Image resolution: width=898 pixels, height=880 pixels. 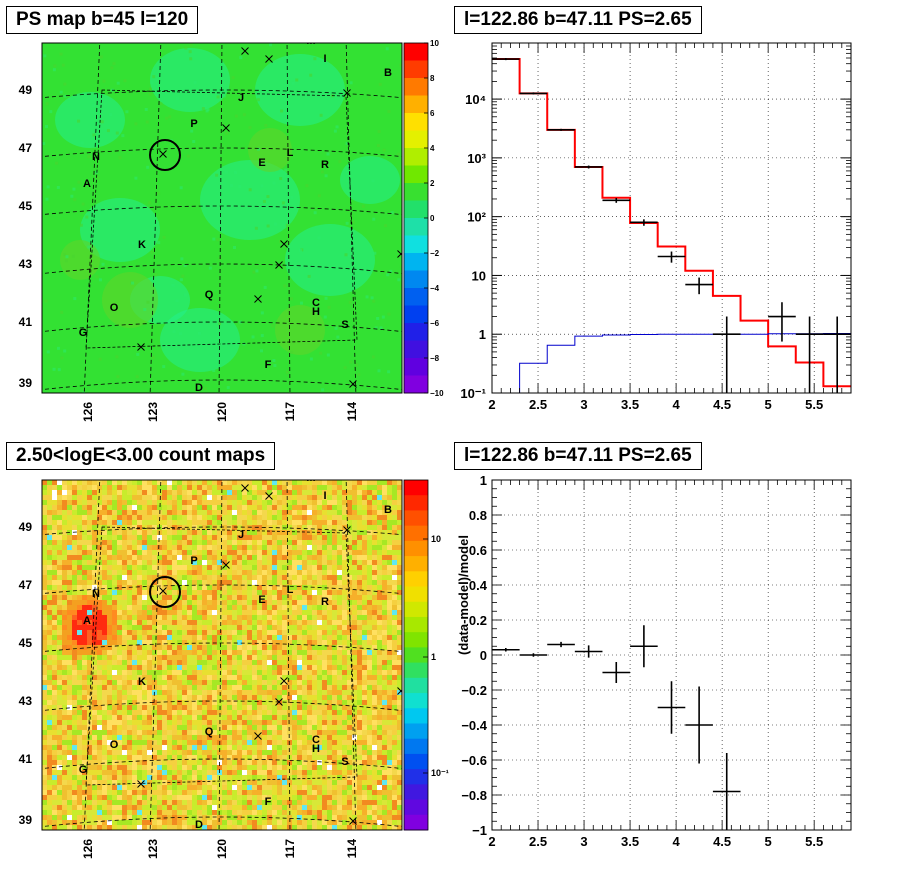 What do you see at coordinates (416, 297) in the screenshot?
I see `psmap-colorbar-cell` at bounding box center [416, 297].